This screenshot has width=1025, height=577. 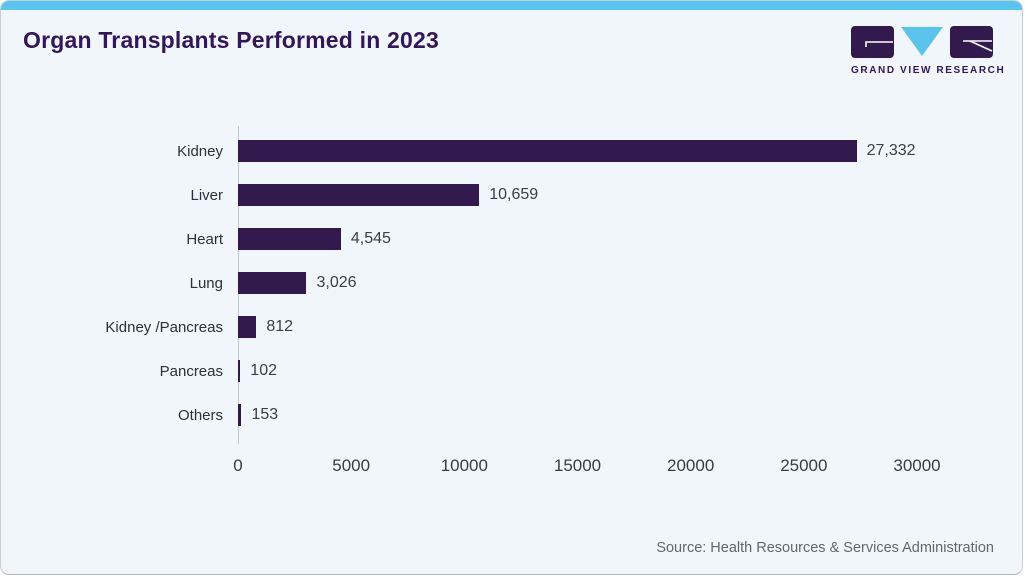 What do you see at coordinates (231, 40) in the screenshot?
I see `page-title: Organ Transplants Performed in 2023` at bounding box center [231, 40].